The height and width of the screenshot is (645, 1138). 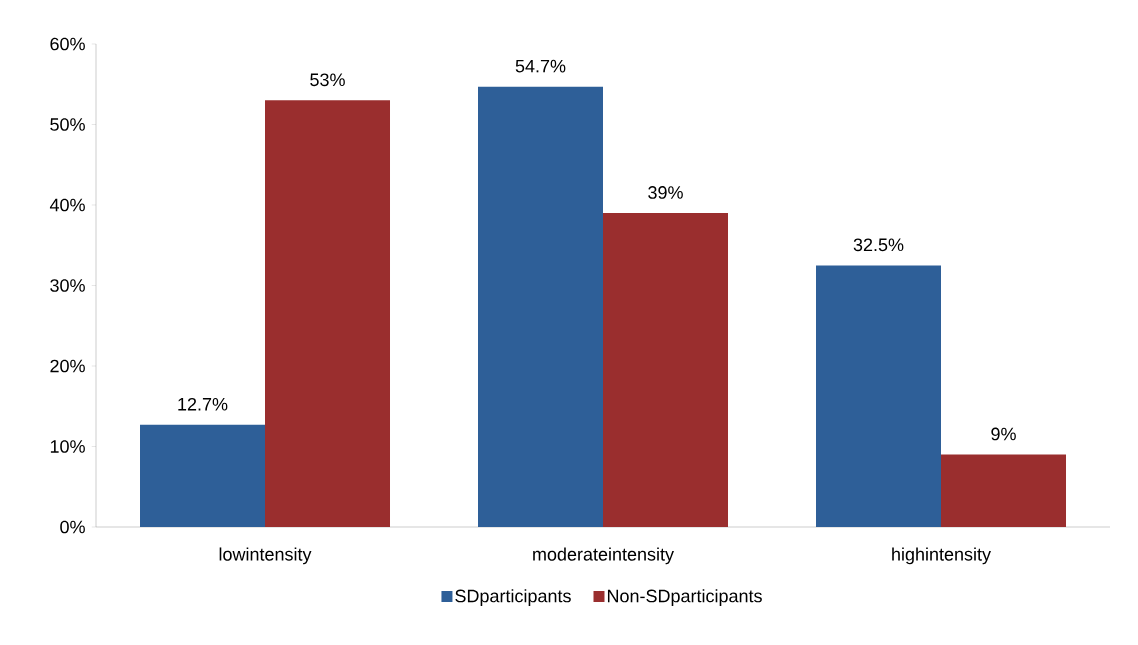 What do you see at coordinates (67, 44) in the screenshot?
I see `y-tick-label: 60%` at bounding box center [67, 44].